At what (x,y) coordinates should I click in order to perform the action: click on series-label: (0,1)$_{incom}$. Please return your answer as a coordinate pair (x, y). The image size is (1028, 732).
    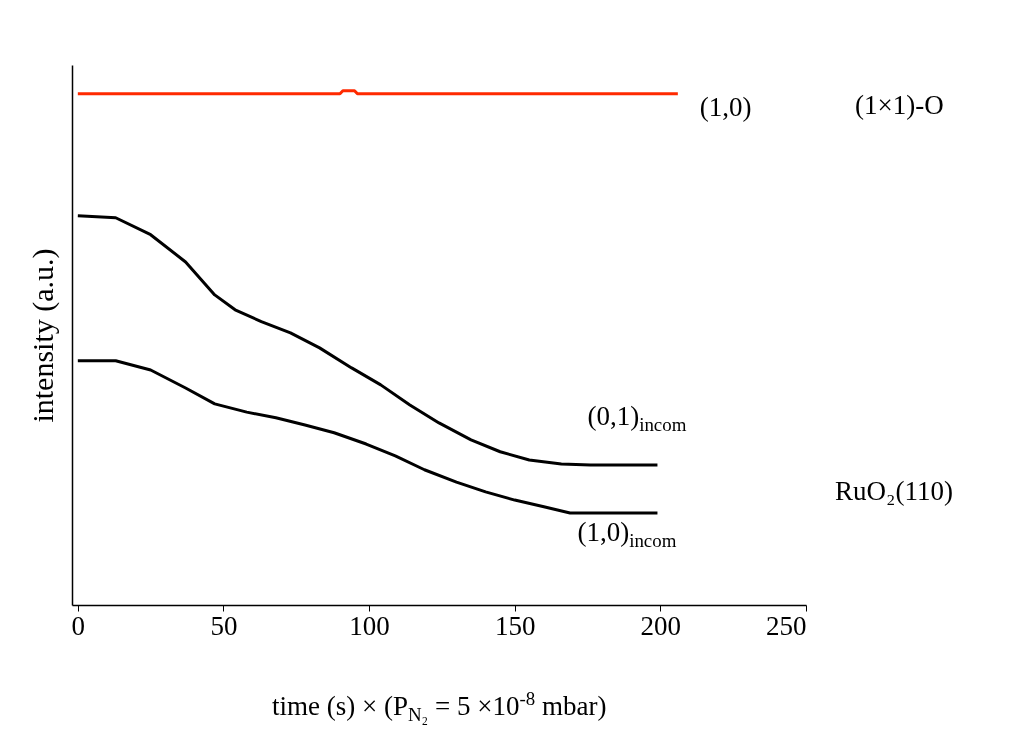
    Looking at the image, I should click on (637, 418).